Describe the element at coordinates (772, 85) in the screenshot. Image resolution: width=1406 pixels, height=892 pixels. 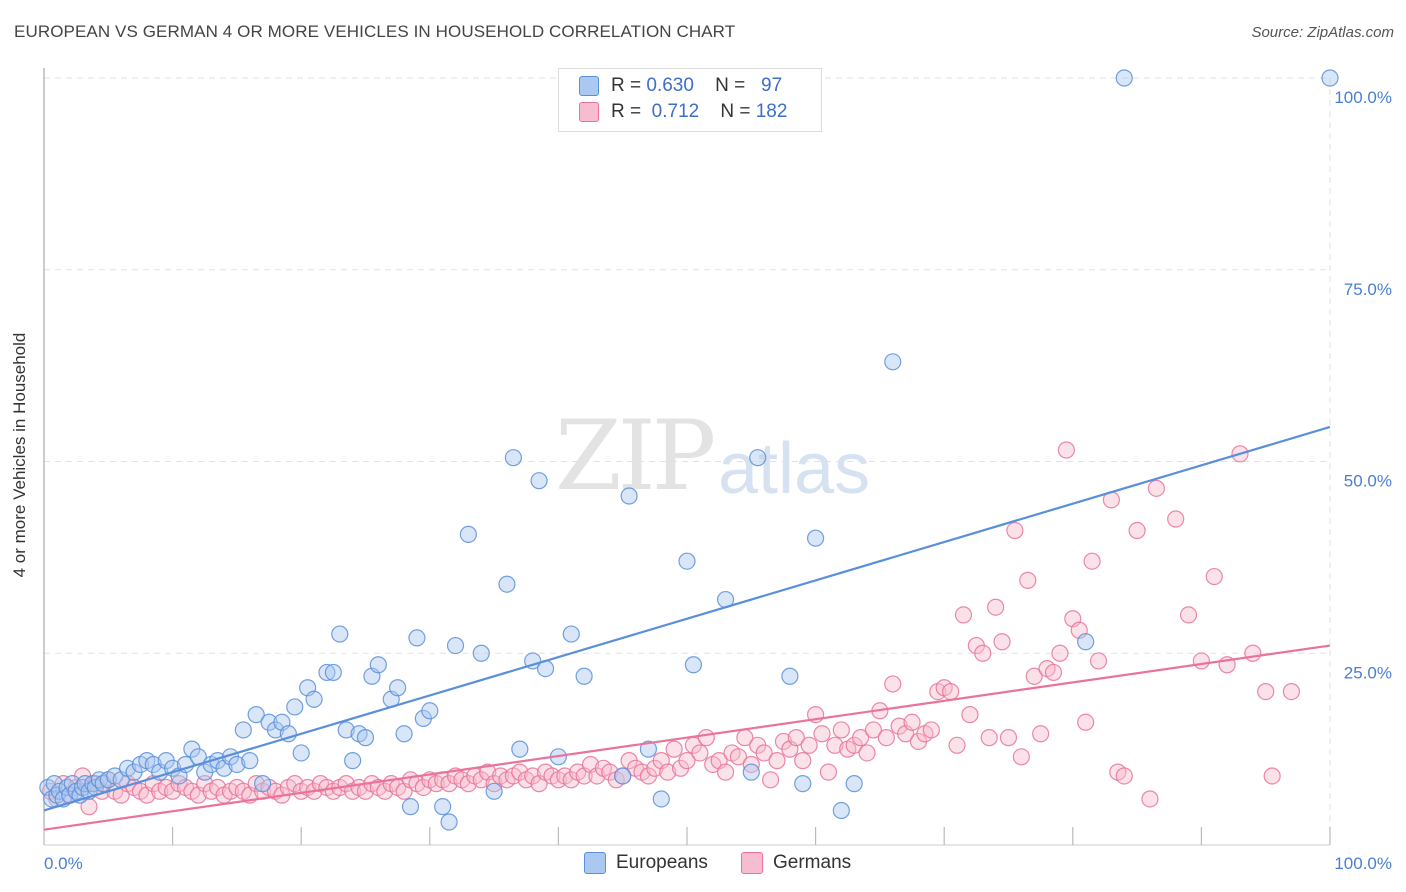
I see `europeans-n-value: 97` at that location.